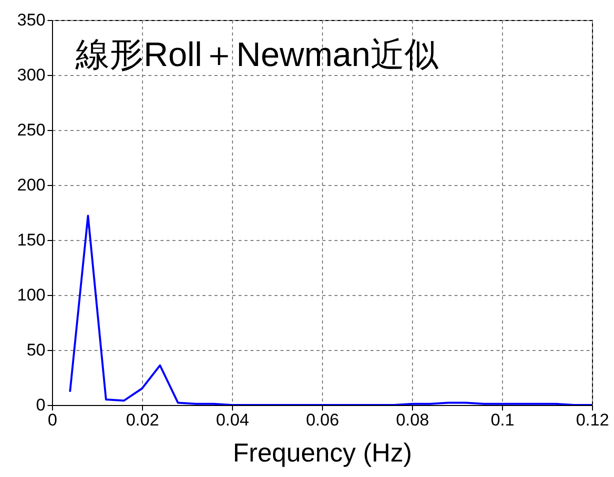 This screenshot has width=614, height=477. What do you see at coordinates (31, 185) in the screenshot?
I see `y-tick-label: 200` at bounding box center [31, 185].